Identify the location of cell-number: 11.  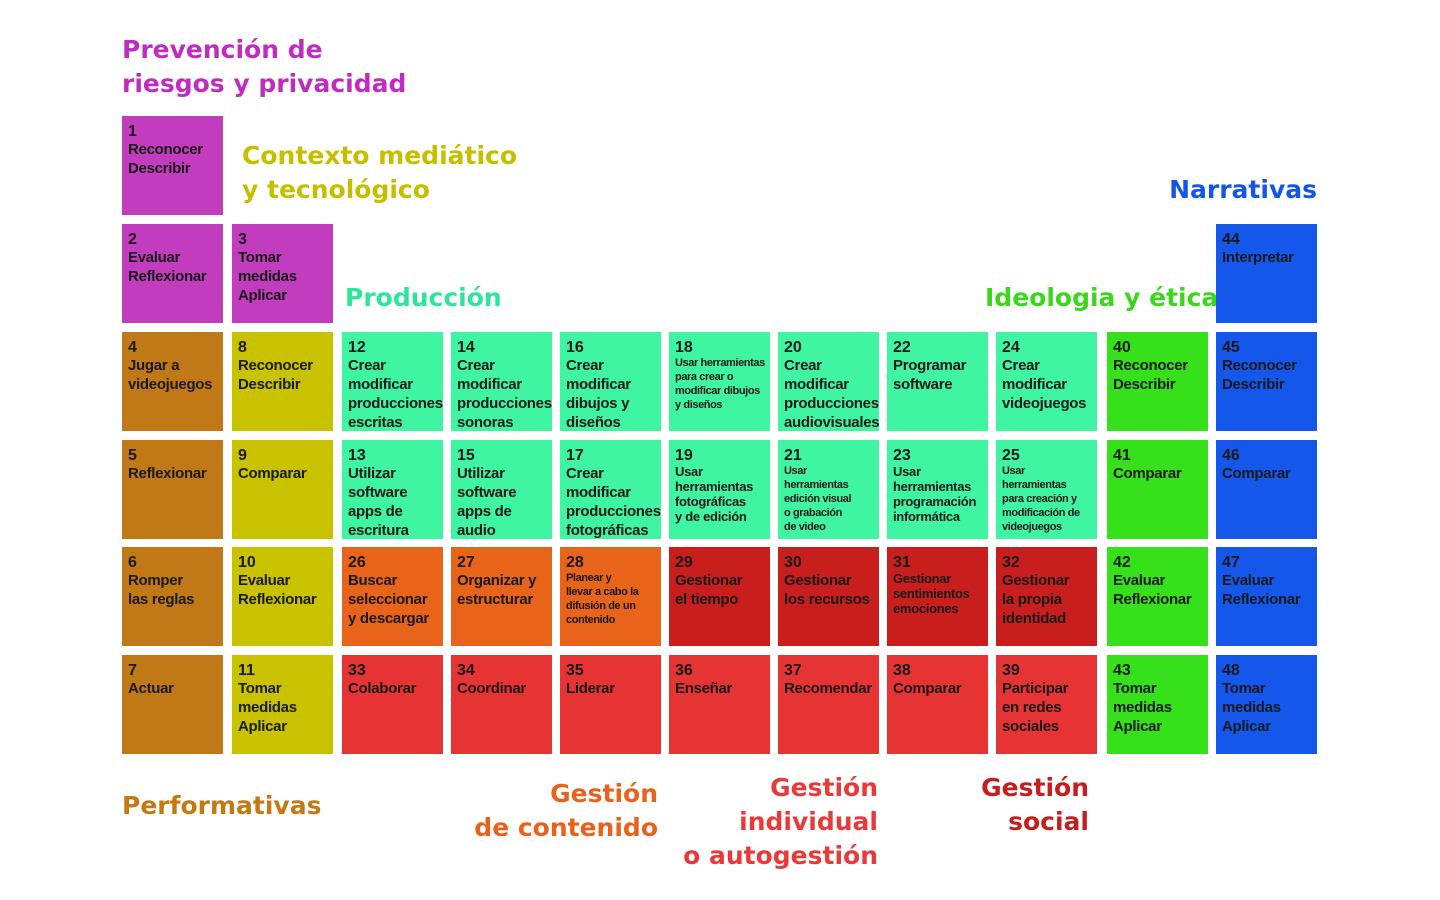
(246, 670).